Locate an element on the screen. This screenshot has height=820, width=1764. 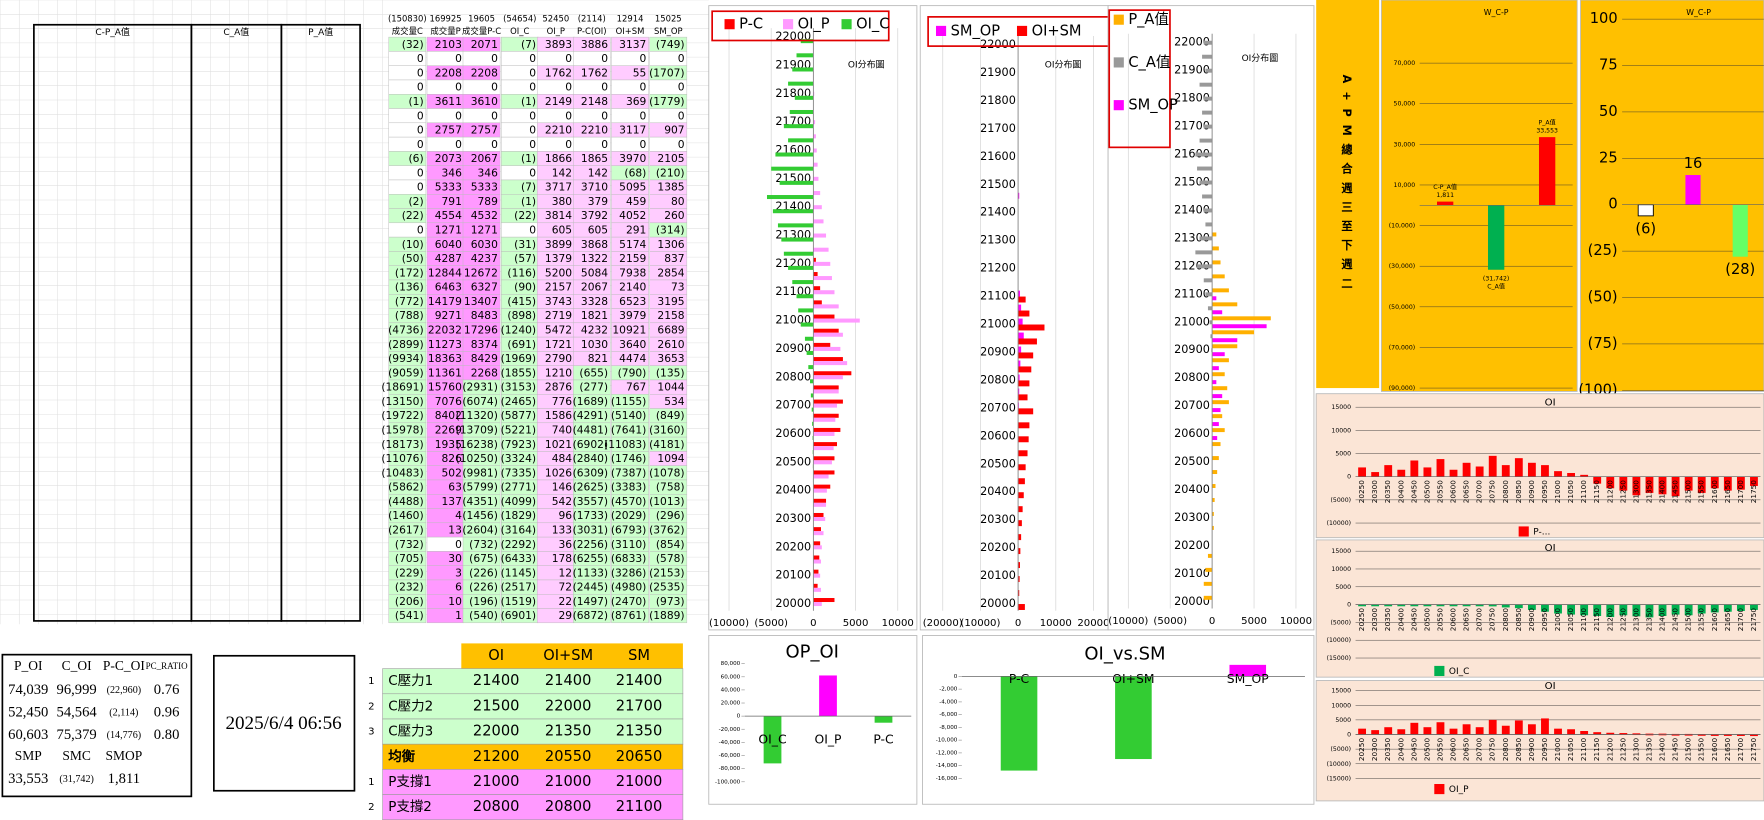
table-cell-text: 2105 is located at coordinates (670, 158).